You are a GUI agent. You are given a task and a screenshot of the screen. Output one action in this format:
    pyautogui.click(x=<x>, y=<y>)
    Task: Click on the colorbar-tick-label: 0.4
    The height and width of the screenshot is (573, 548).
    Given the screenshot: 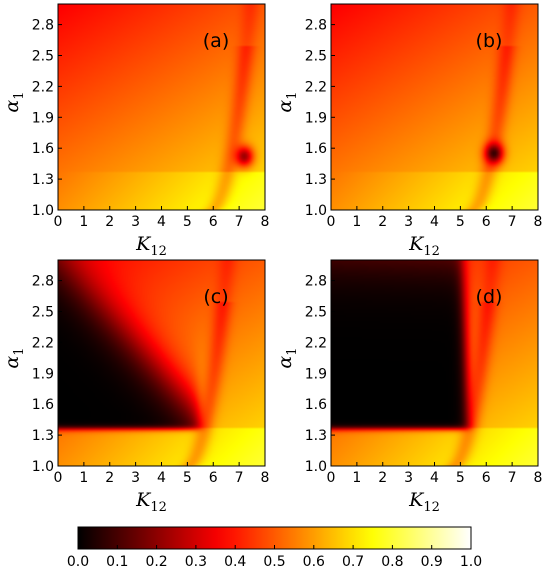 What is the action you would take?
    pyautogui.click(x=235, y=562)
    